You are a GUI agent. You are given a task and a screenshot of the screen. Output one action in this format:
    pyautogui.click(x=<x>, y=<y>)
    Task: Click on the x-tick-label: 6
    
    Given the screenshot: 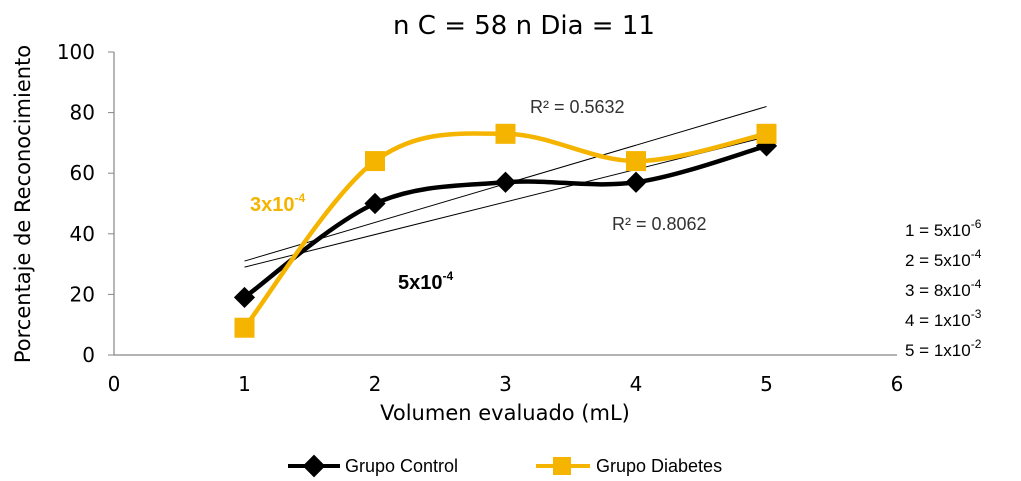 What is the action you would take?
    pyautogui.click(x=897, y=384)
    